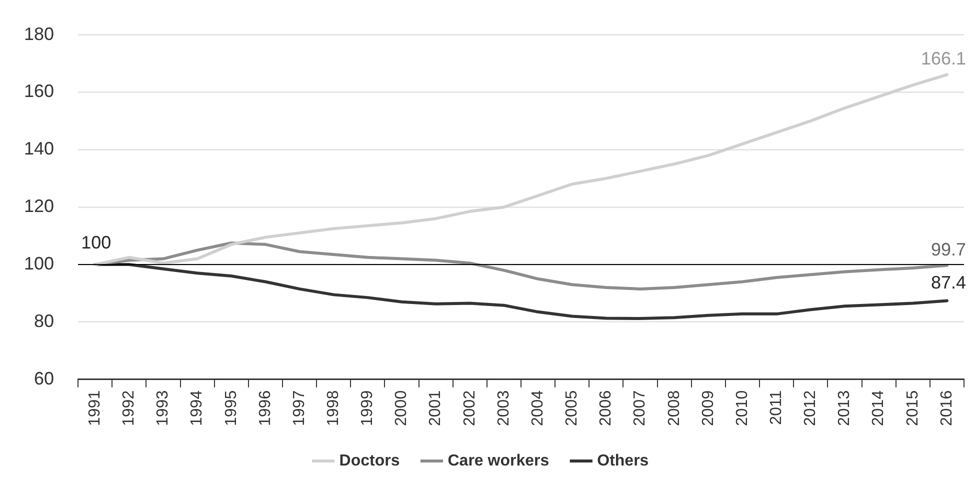 The image size is (972, 479). What do you see at coordinates (503, 408) in the screenshot?
I see `x-tick-label: 2003` at bounding box center [503, 408].